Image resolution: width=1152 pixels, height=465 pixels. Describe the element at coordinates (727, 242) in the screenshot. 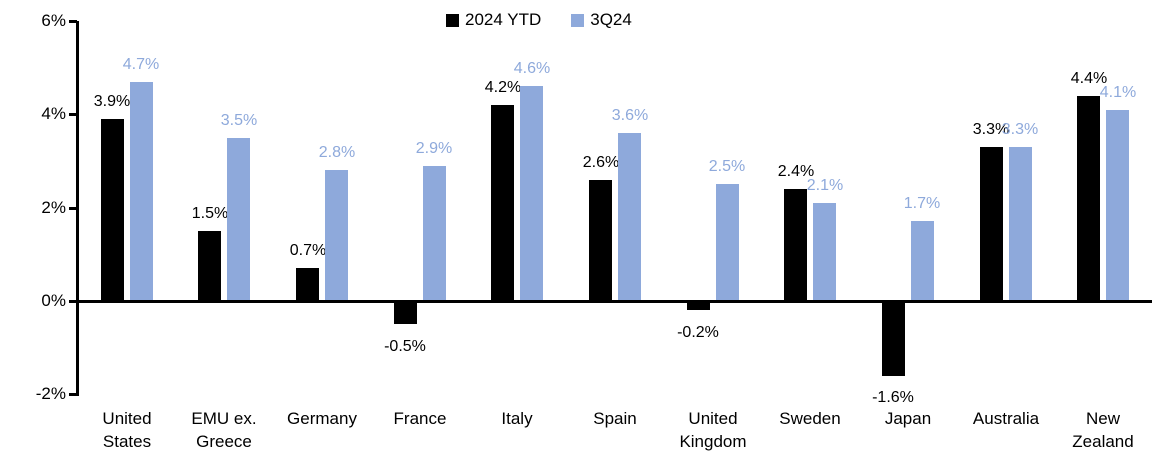

I see `bar-3q24-united-kingdom` at that location.